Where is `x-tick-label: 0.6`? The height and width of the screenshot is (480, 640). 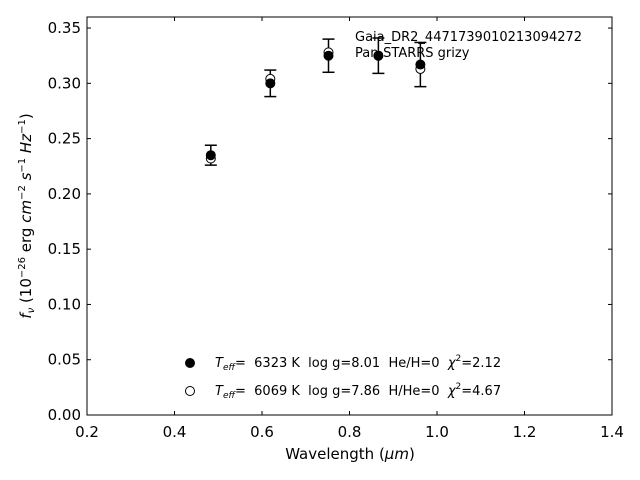 x-tick-label: 0.6 is located at coordinates (262, 432).